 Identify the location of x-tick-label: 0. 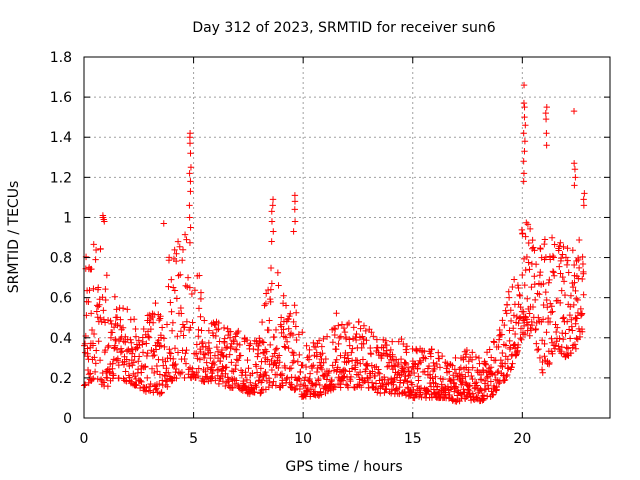
(84, 439).